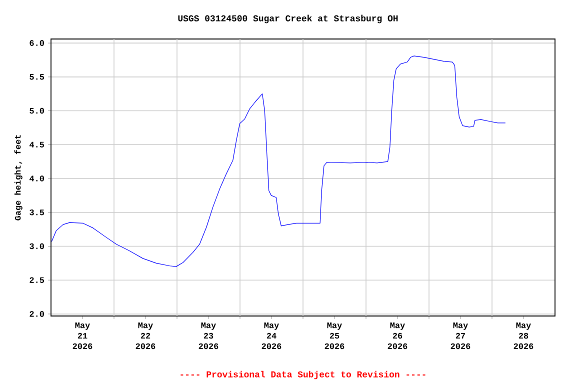 This screenshot has width=576, height=384. What do you see at coordinates (37, 145) in the screenshot?
I see `y-tick-label: 4.5` at bounding box center [37, 145].